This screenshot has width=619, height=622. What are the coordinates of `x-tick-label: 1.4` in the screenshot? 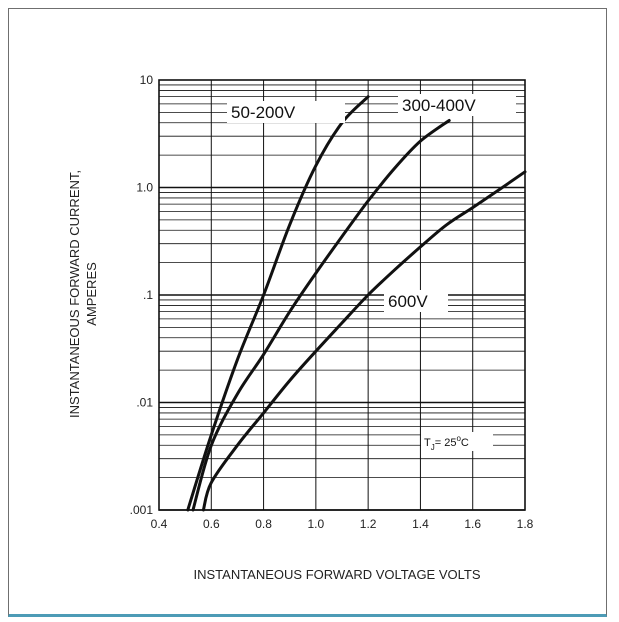 It's located at (420, 524).